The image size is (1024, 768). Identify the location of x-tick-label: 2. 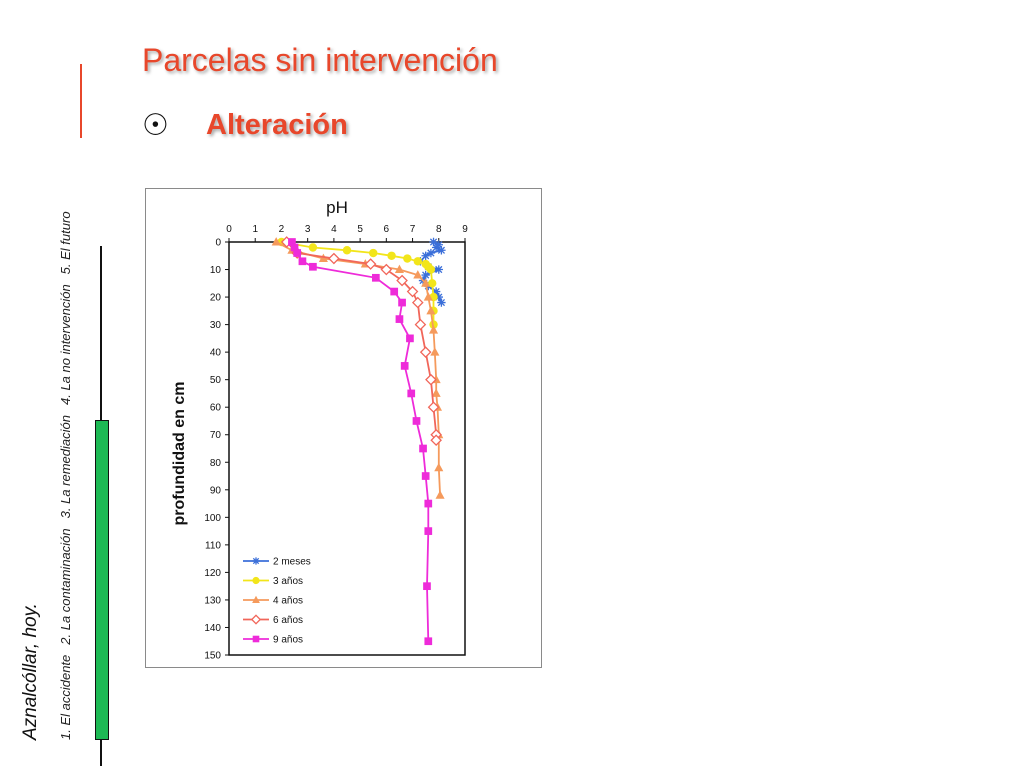
(282, 229).